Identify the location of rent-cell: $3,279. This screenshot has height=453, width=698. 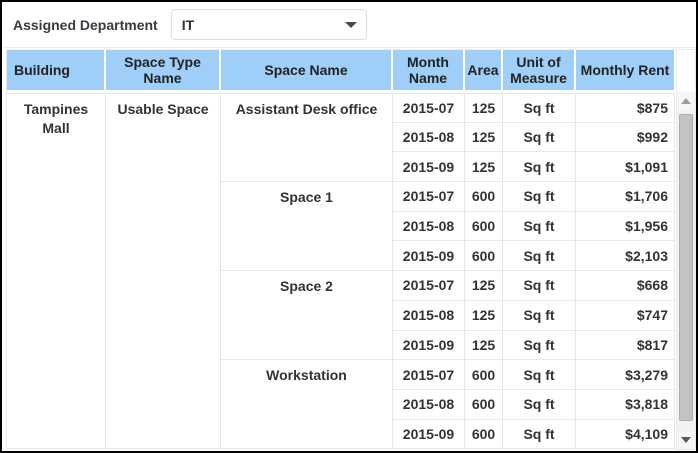
(625, 375).